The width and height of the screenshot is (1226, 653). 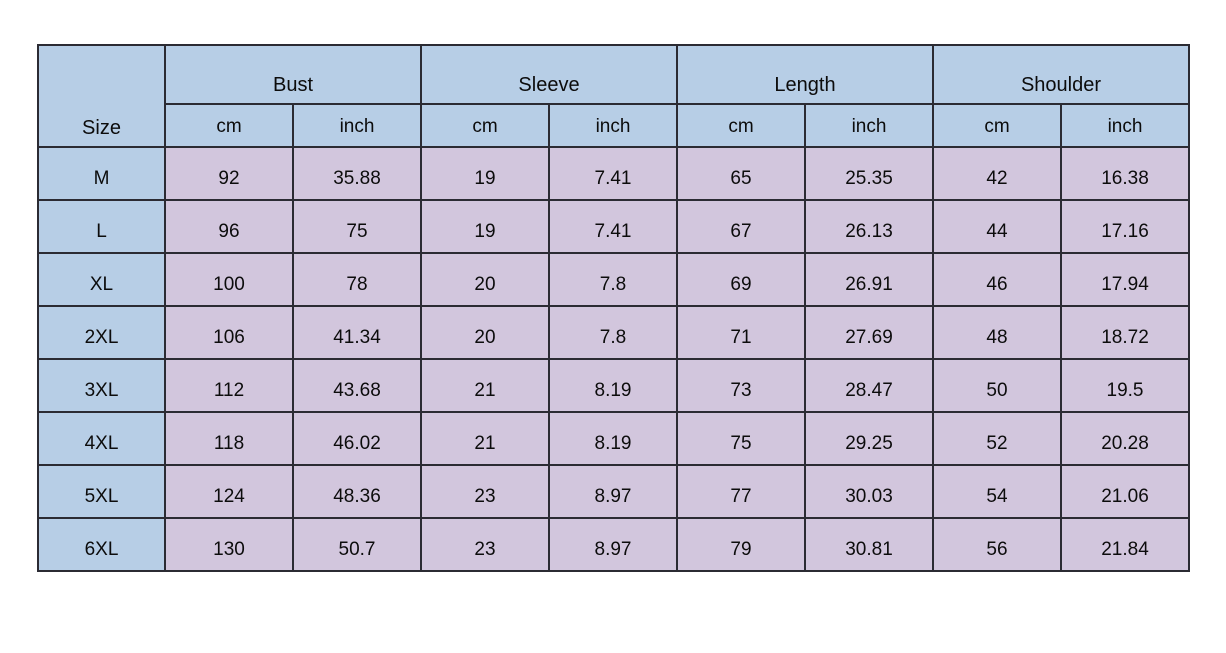 What do you see at coordinates (357, 125) in the screenshot?
I see `unit-header-bust-inch: inch` at bounding box center [357, 125].